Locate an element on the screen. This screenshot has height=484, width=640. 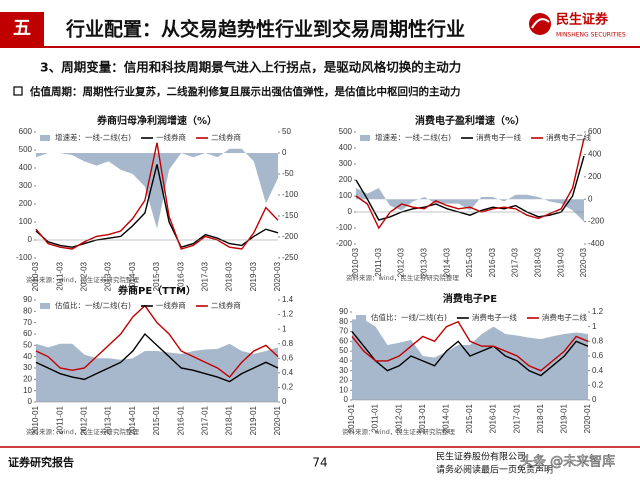
x-tick-label: 2011-03 is located at coordinates (378, 261).